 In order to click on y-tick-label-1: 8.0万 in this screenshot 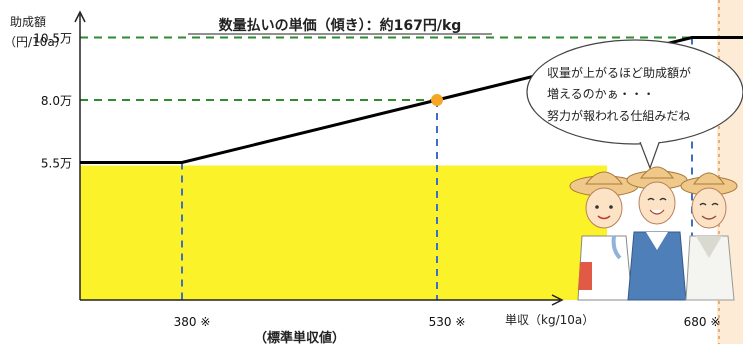, I will do `click(56, 101)`.